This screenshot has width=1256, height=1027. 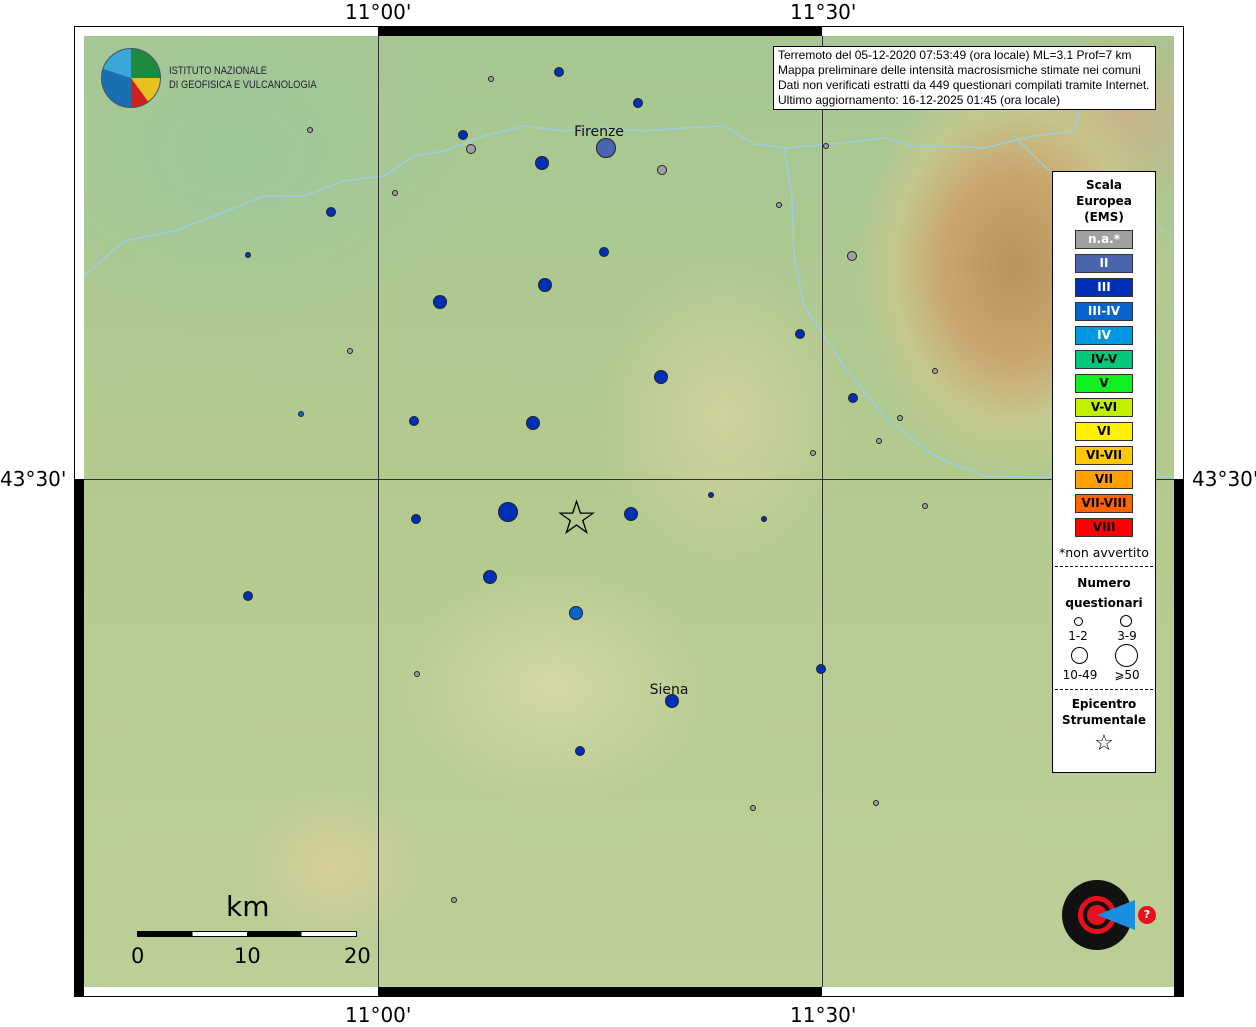 What do you see at coordinates (577, 518) in the screenshot?
I see `epicenter-star-icon: ☆` at bounding box center [577, 518].